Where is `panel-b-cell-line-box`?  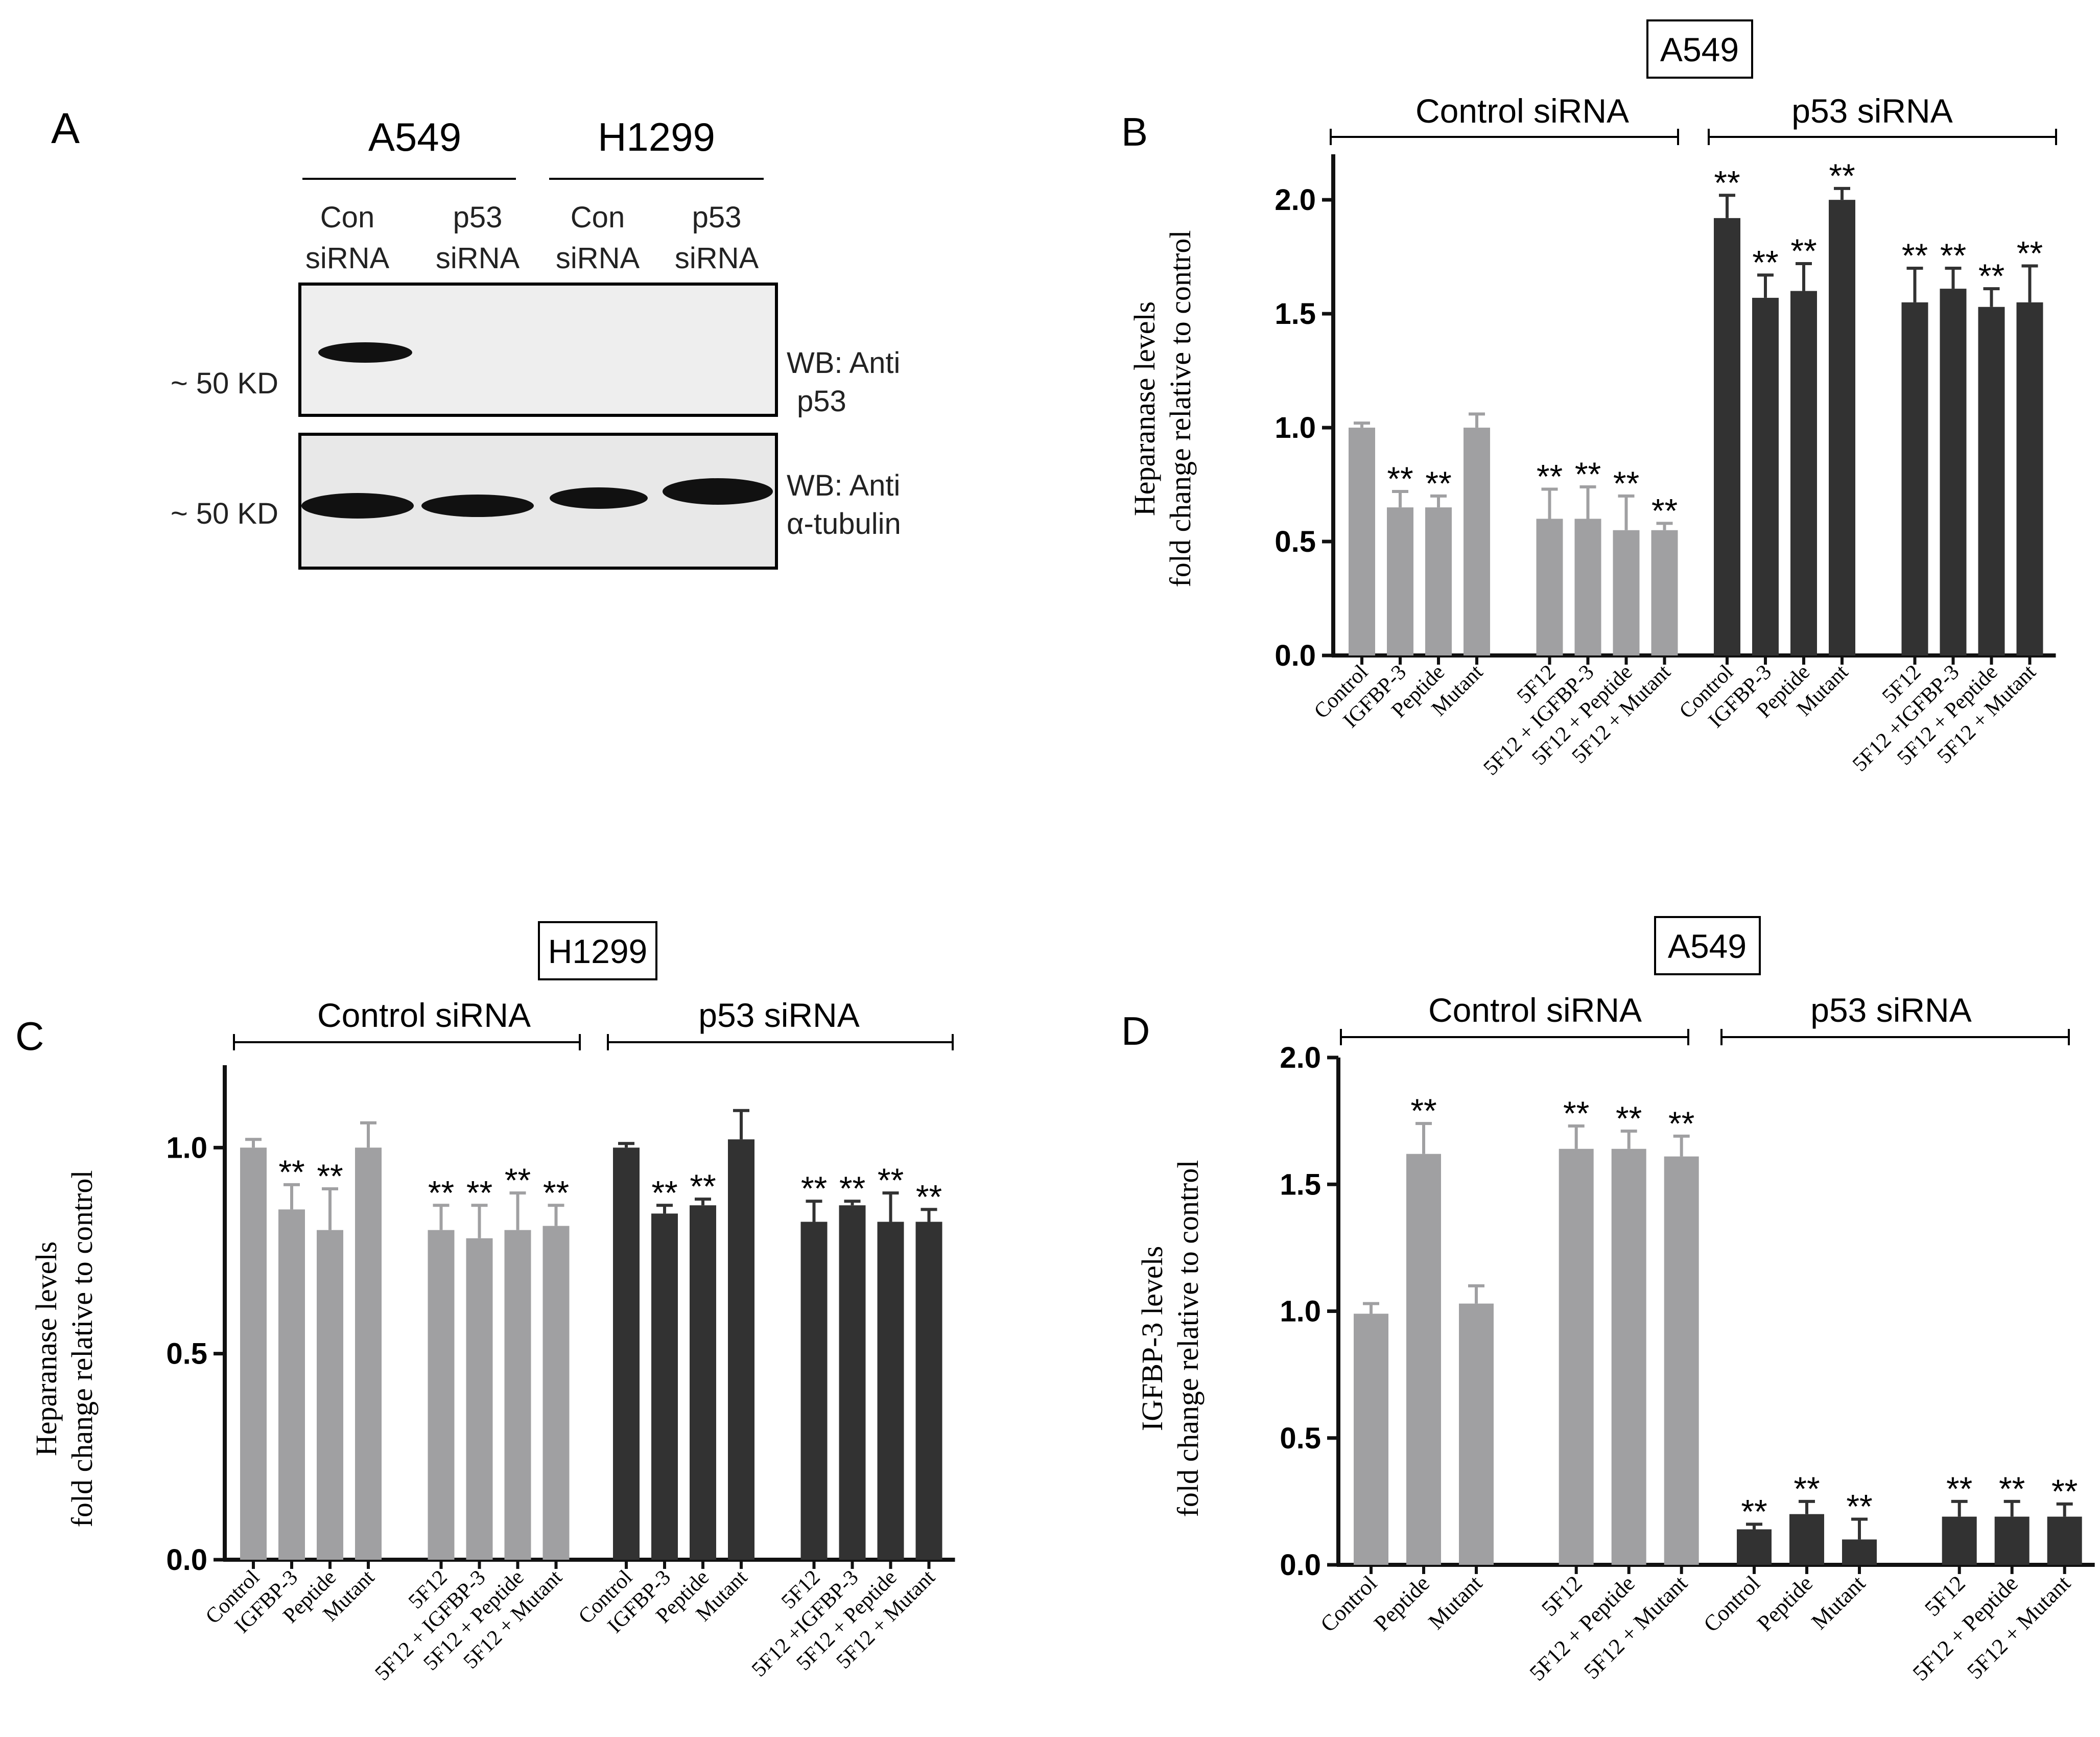 panel-b-cell-line-box is located at coordinates (1699, 49).